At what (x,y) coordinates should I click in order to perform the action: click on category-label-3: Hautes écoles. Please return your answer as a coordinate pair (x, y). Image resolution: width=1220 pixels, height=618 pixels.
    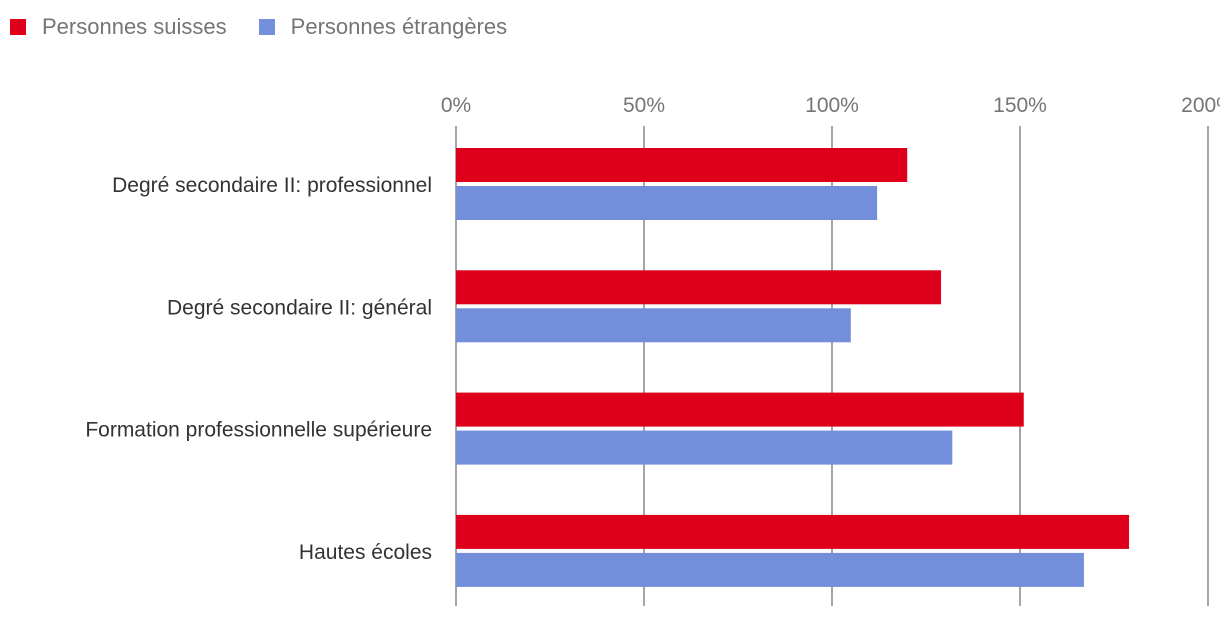
    Looking at the image, I should click on (365, 552).